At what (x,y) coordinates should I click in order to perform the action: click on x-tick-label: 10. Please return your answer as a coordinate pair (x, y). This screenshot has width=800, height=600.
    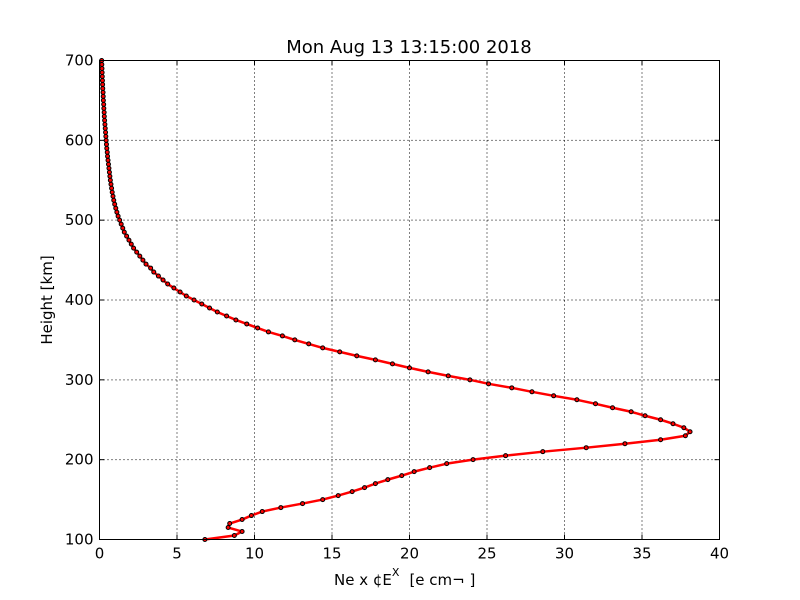
    Looking at the image, I should click on (254, 554).